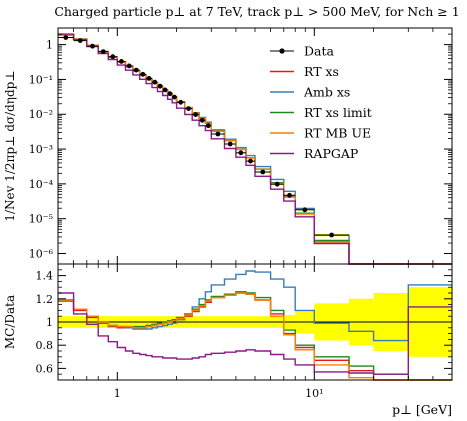  Describe the element at coordinates (117, 393) in the screenshot. I see `x-tick-label: 1` at that location.